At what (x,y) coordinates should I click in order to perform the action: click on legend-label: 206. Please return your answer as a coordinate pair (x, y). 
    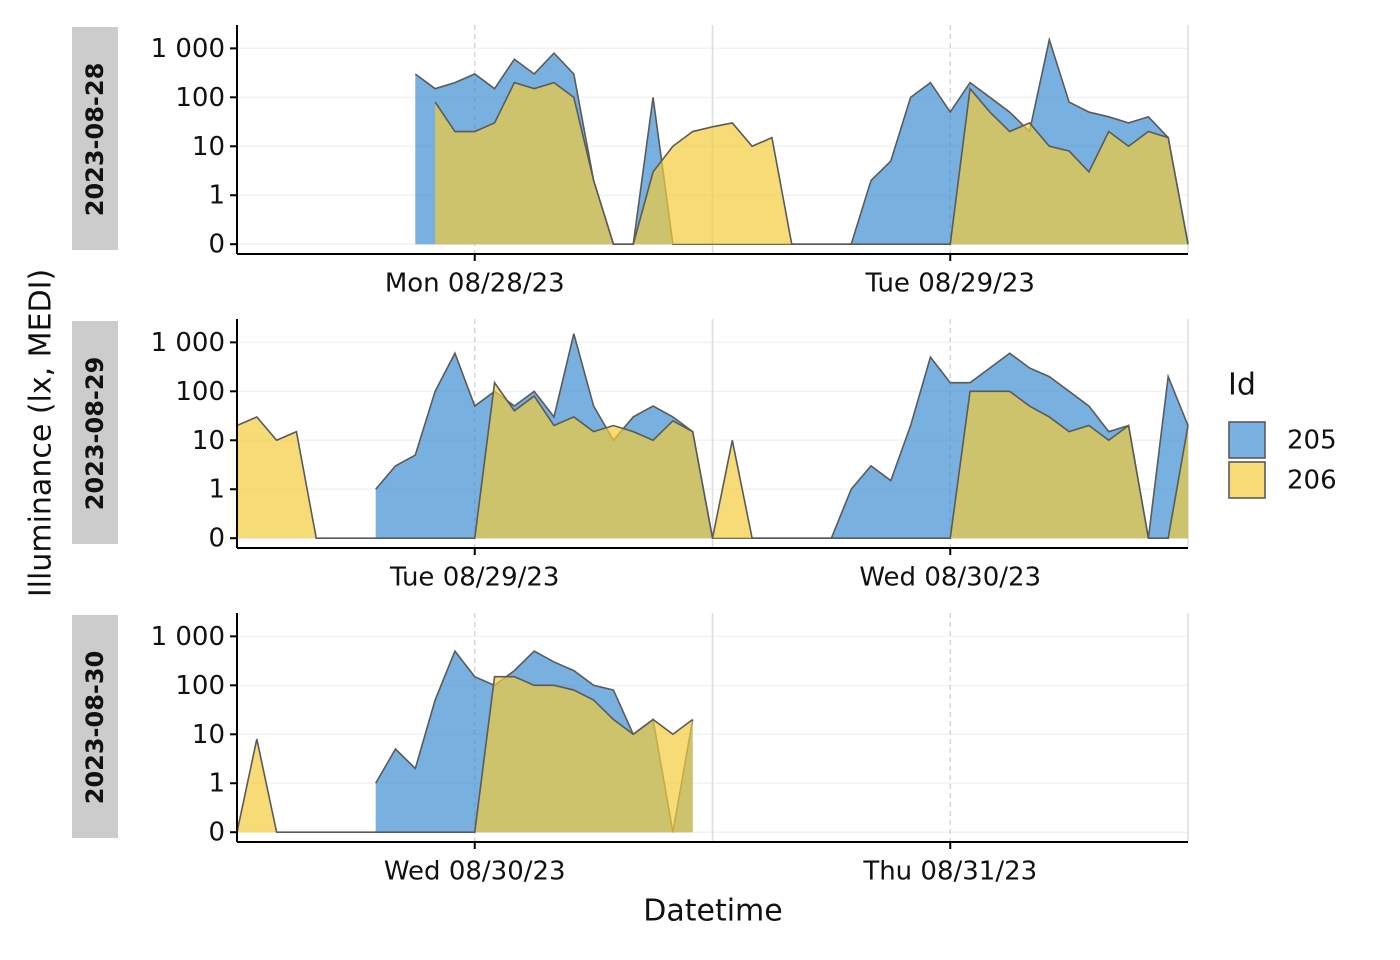
    Looking at the image, I should click on (1312, 481).